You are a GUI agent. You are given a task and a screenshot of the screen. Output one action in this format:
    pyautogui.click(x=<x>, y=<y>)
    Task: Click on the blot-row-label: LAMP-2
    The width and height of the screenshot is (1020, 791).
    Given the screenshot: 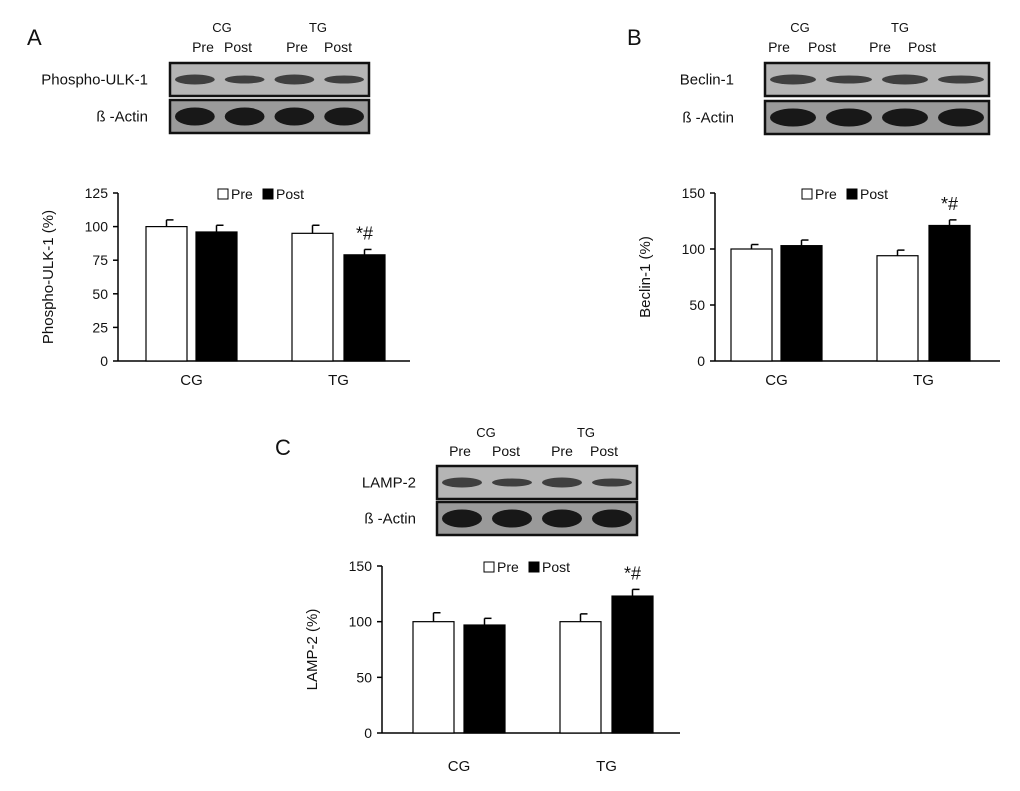 What is the action you would take?
    pyautogui.click(x=389, y=483)
    